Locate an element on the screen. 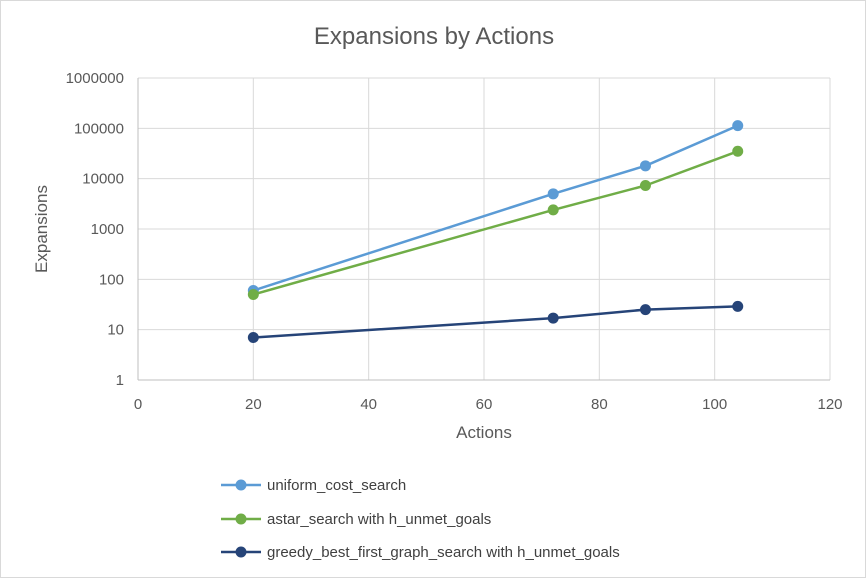 The width and height of the screenshot is (866, 579). legend-entry: astar_search with h_unmet_goals is located at coordinates (356, 519).